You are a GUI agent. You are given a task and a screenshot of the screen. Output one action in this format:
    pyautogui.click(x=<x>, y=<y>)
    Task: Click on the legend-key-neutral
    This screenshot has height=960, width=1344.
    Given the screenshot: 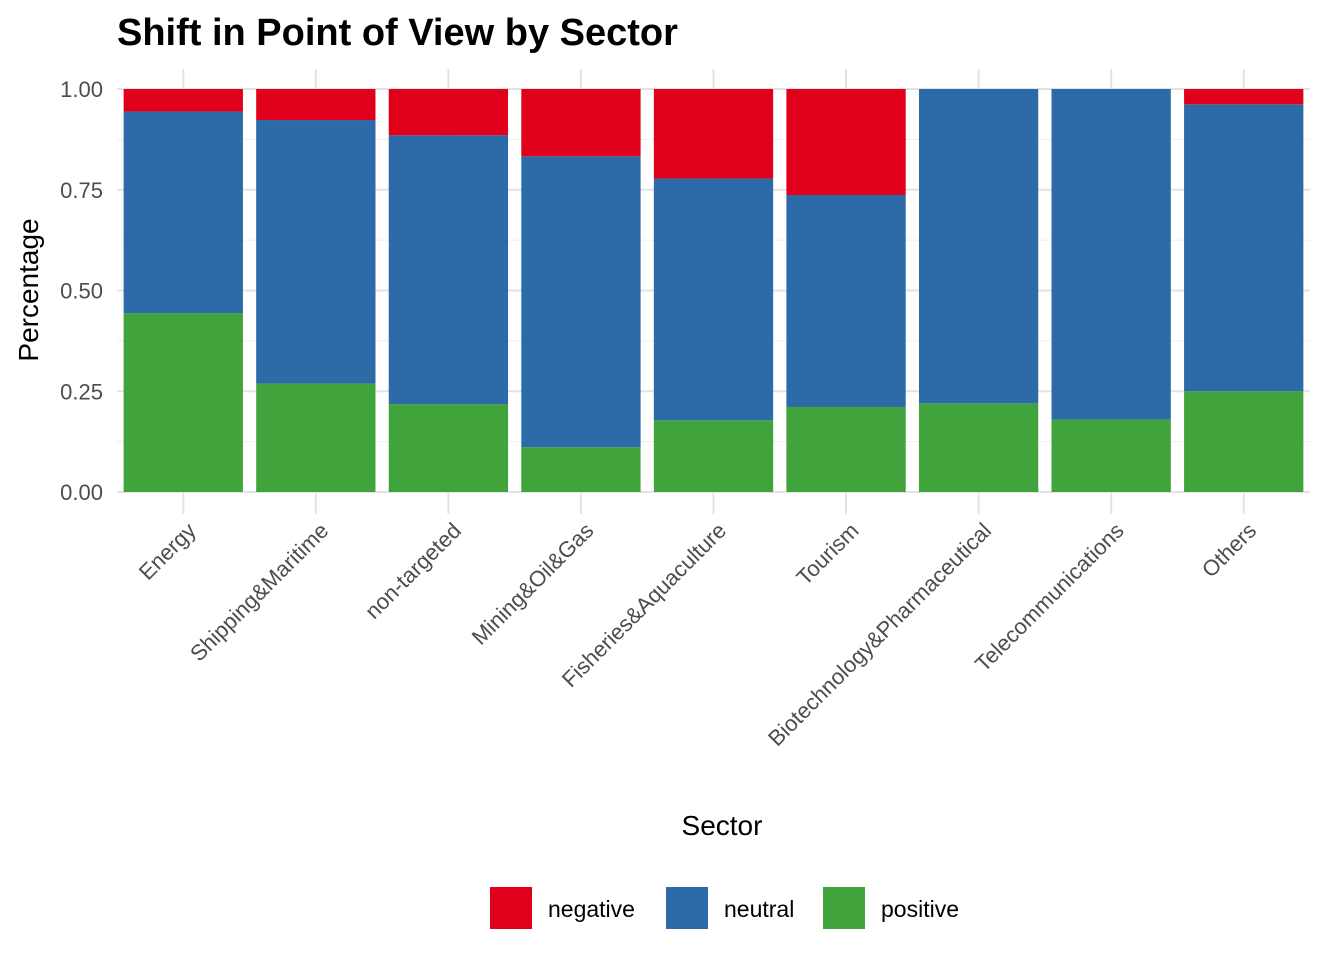 What is the action you would take?
    pyautogui.click(x=687, y=908)
    